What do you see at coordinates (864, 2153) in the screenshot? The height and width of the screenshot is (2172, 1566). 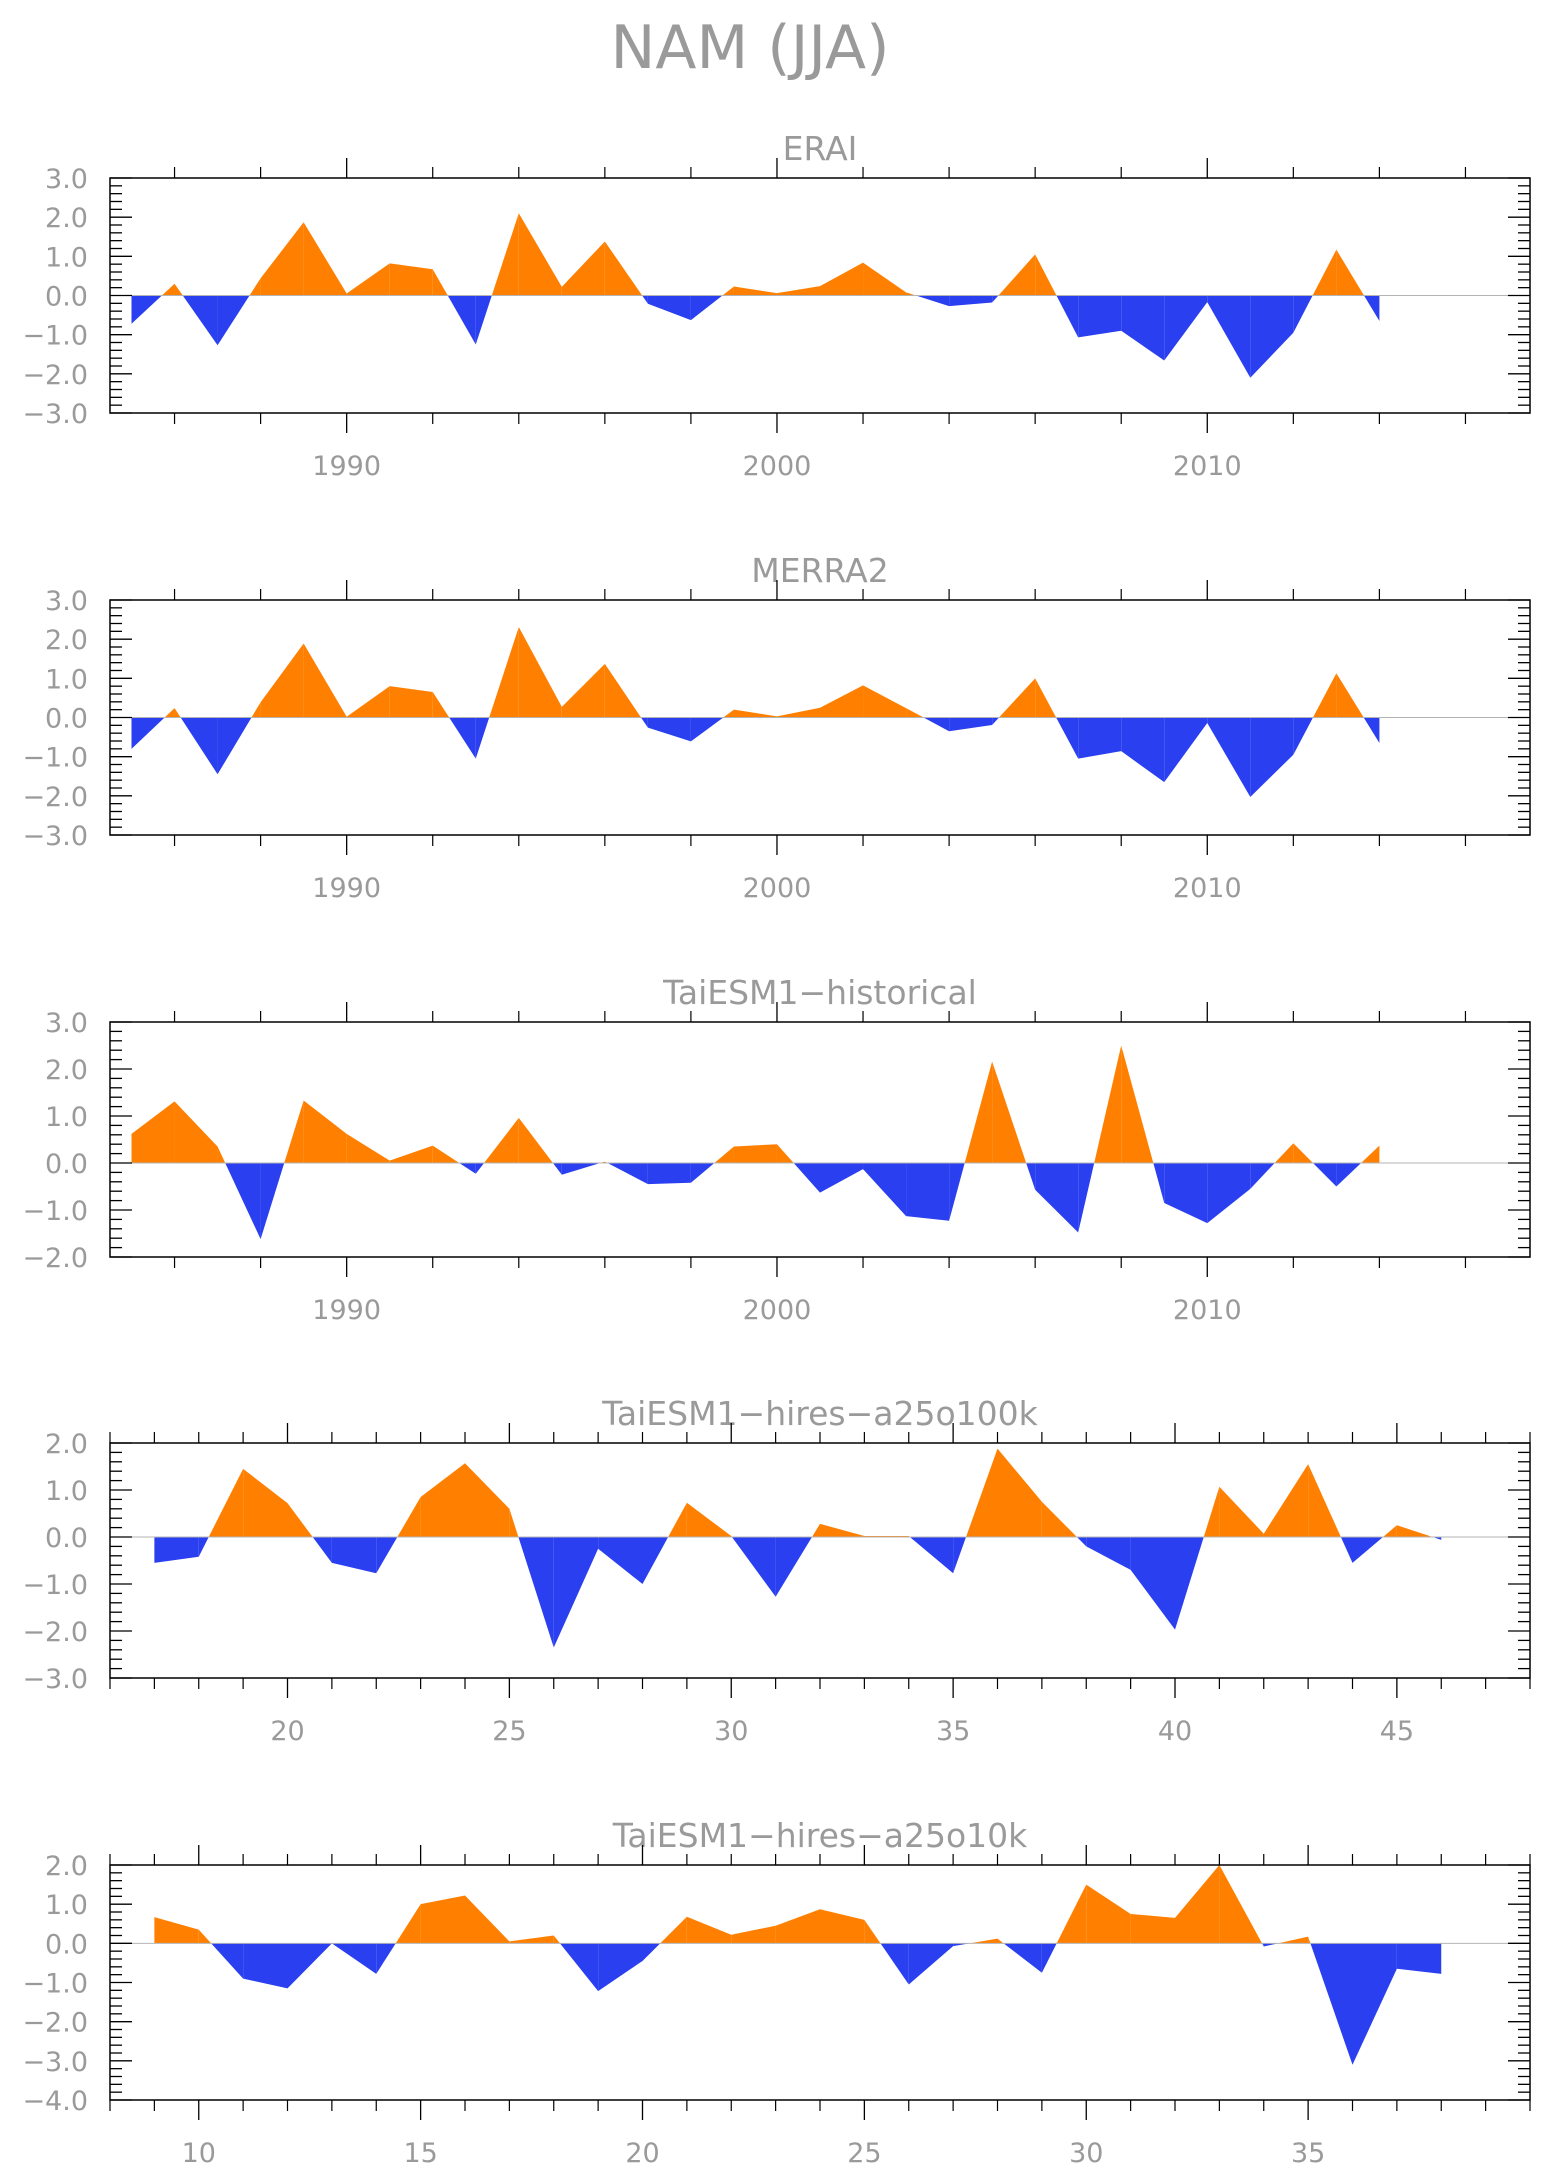 I see `x-tick-label: 25` at bounding box center [864, 2153].